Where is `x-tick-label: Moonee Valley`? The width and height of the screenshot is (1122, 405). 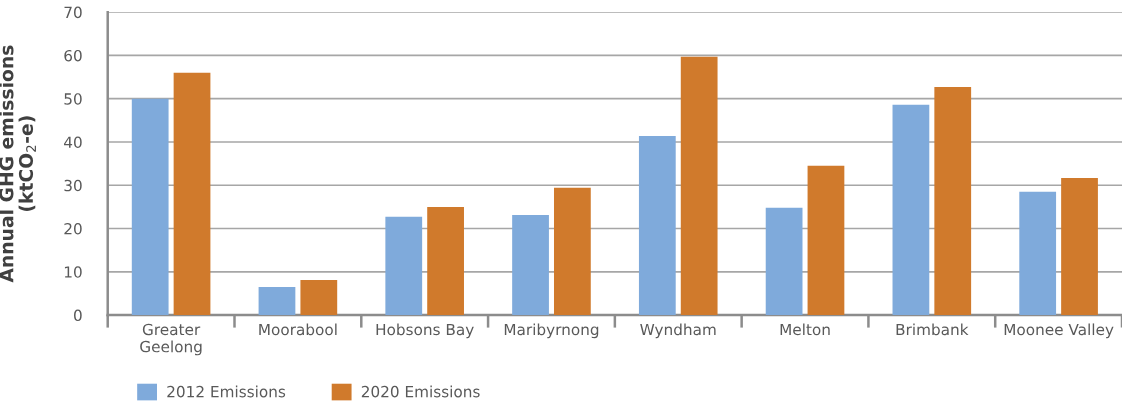
x-tick-label: Moonee Valley is located at coordinates (1059, 331).